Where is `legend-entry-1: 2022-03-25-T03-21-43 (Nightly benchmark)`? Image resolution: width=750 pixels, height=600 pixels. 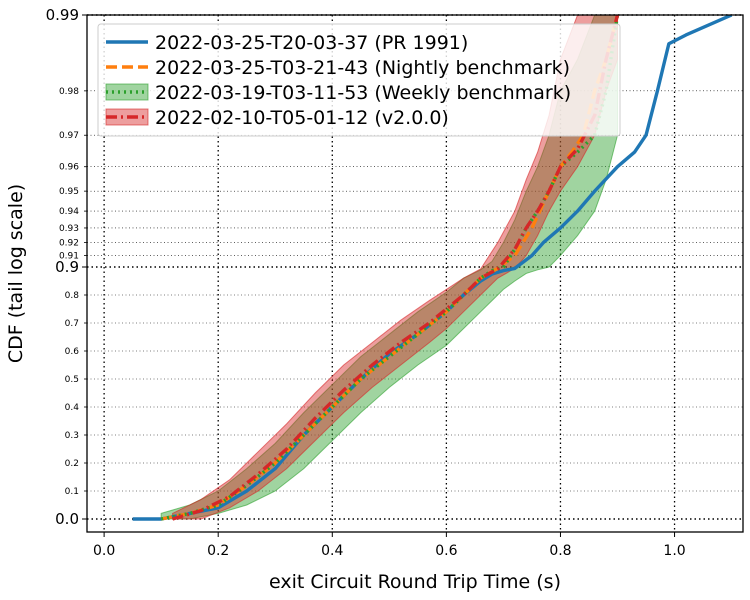 legend-entry-1: 2022-03-25-T03-21-43 (Nightly benchmark) is located at coordinates (362, 68).